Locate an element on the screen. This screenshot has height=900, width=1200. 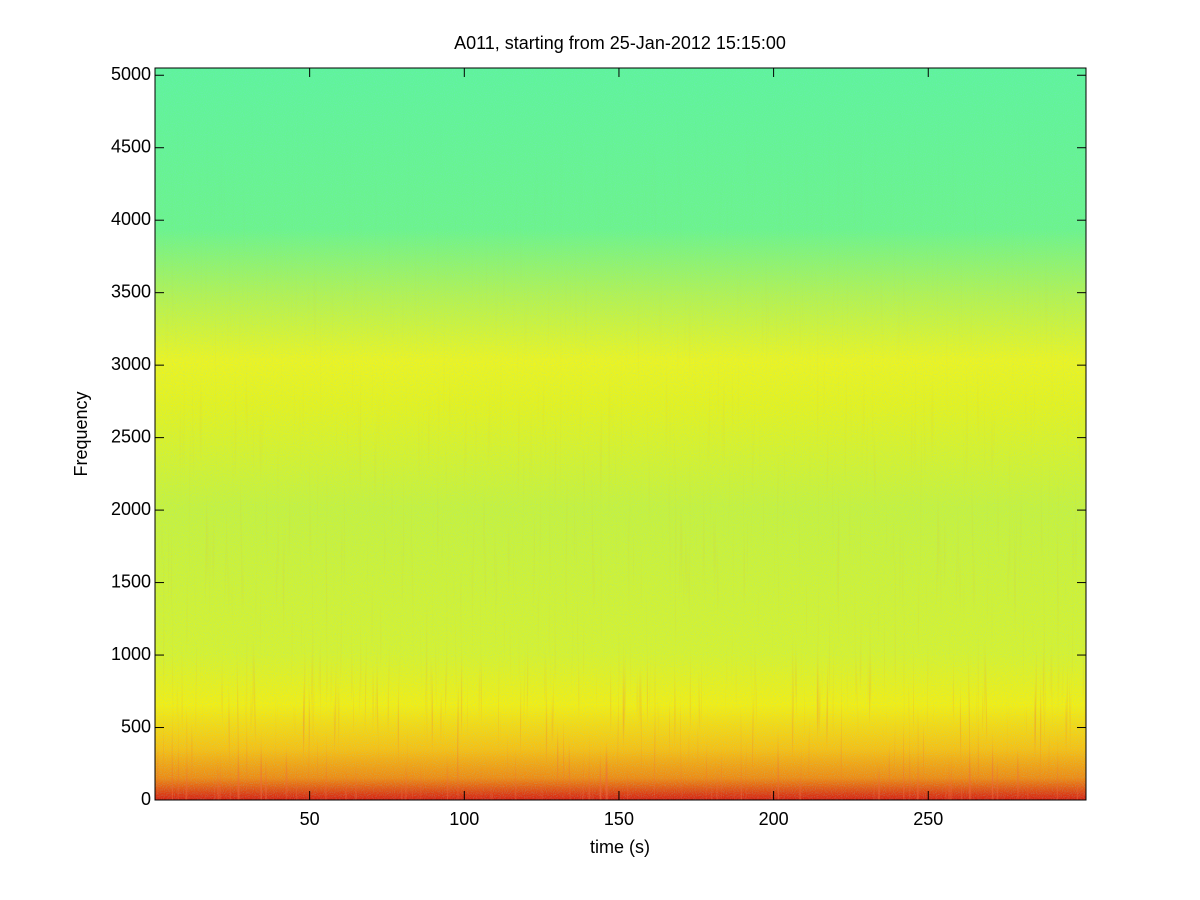
y-tick-label: 3500 is located at coordinates (131, 291).